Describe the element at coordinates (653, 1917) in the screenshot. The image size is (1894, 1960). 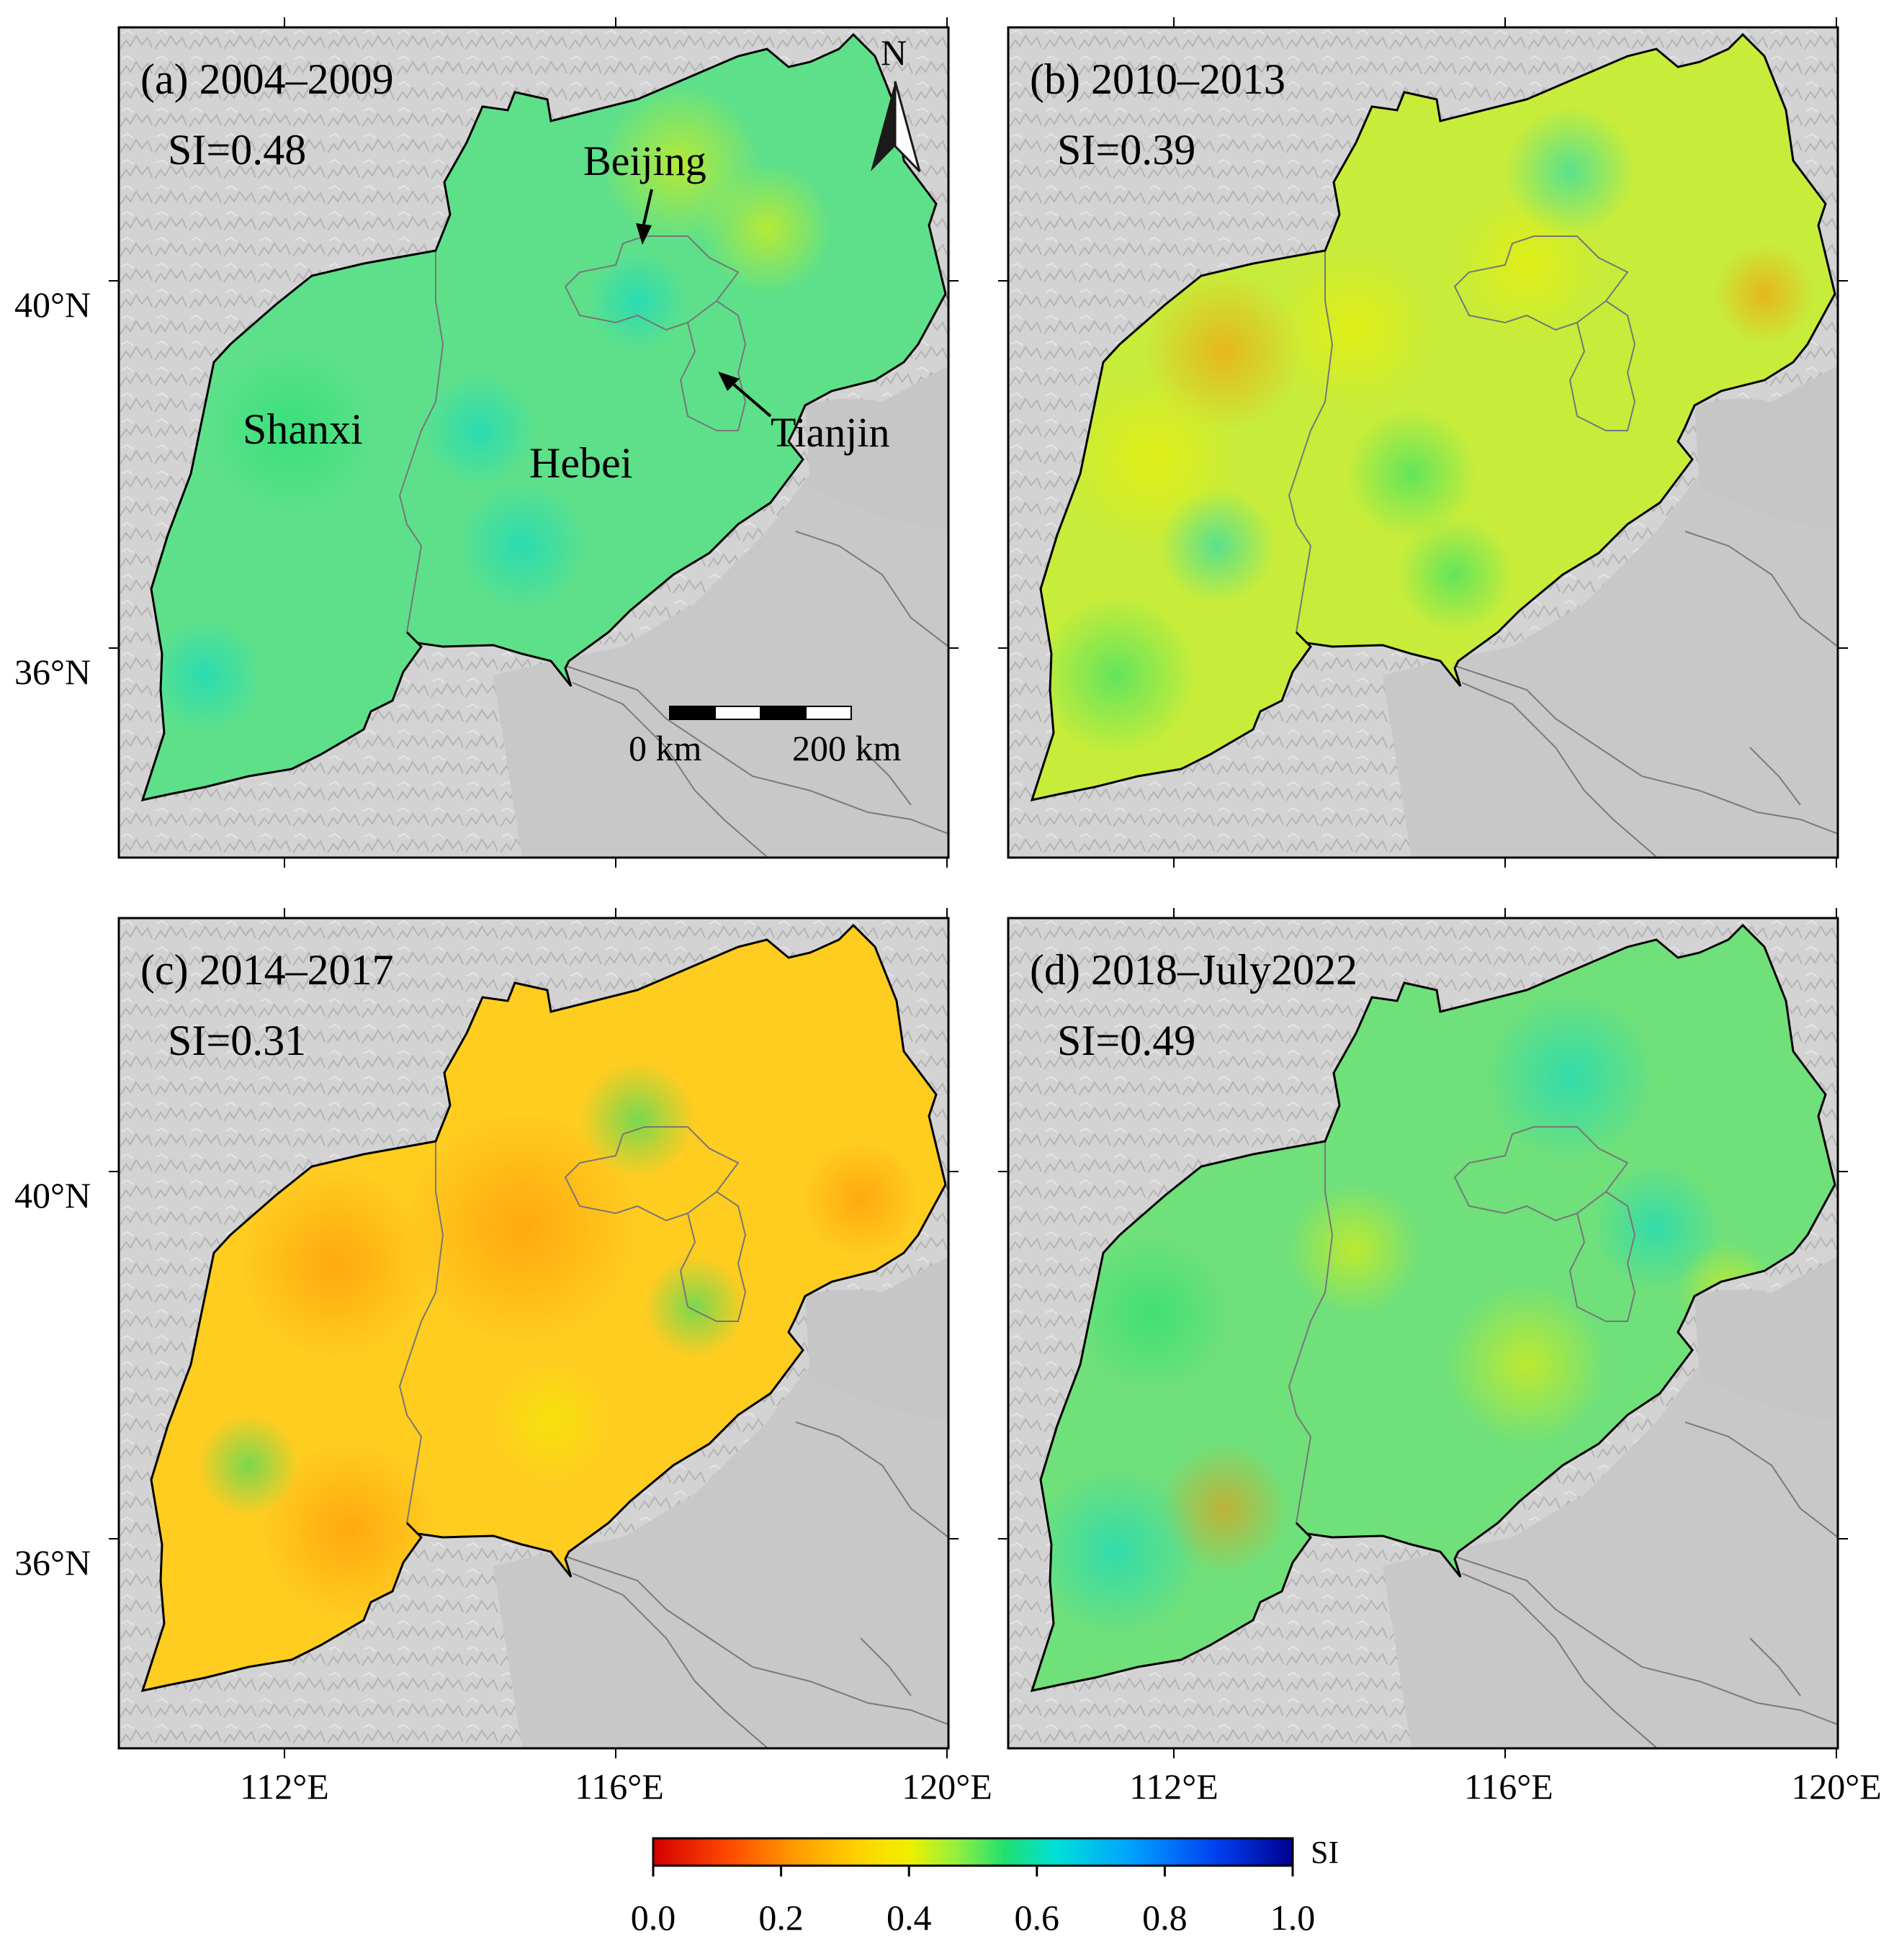
I see `colorbar-tick-label: 0.0` at that location.